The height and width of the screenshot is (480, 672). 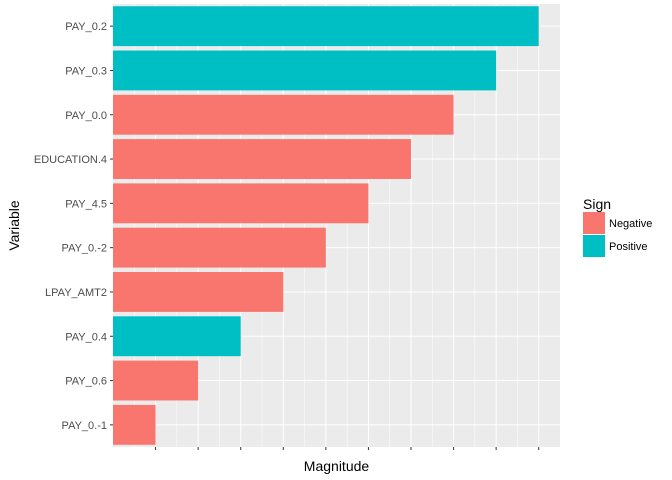 I want to click on bar-PAY_0.-1, so click(x=134, y=424).